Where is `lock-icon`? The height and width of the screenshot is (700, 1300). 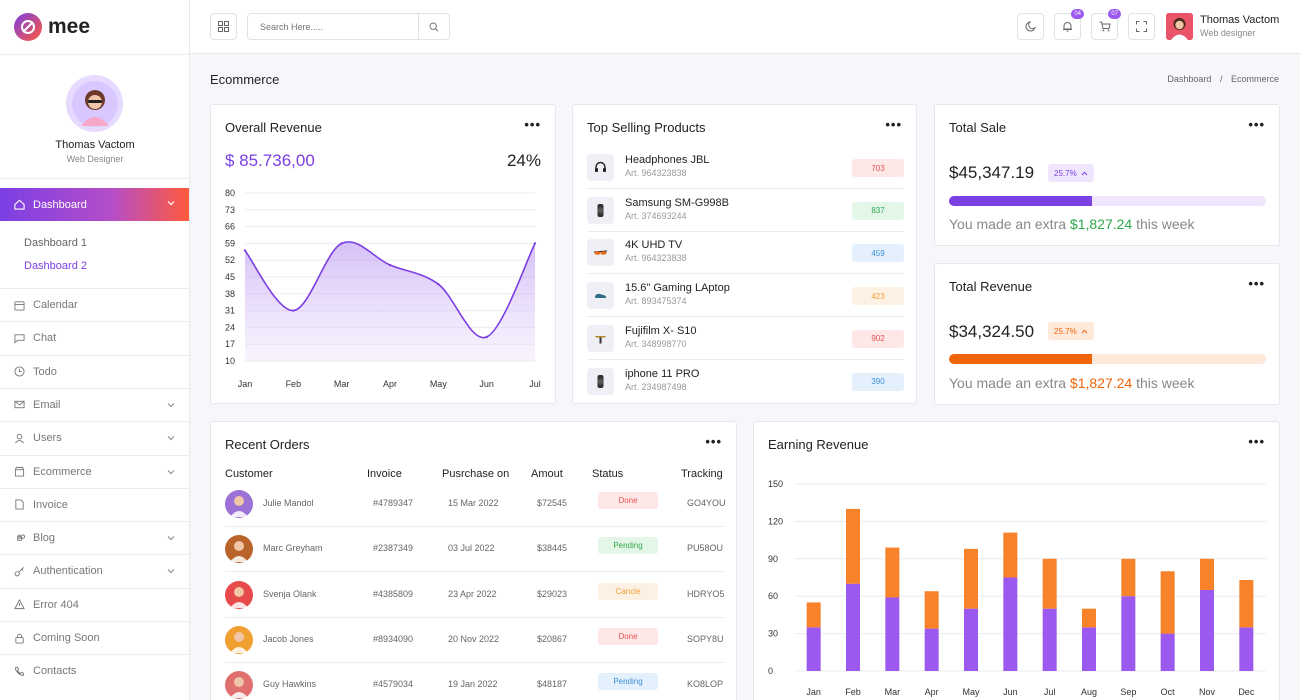
lock-icon is located at coordinates (19, 638).